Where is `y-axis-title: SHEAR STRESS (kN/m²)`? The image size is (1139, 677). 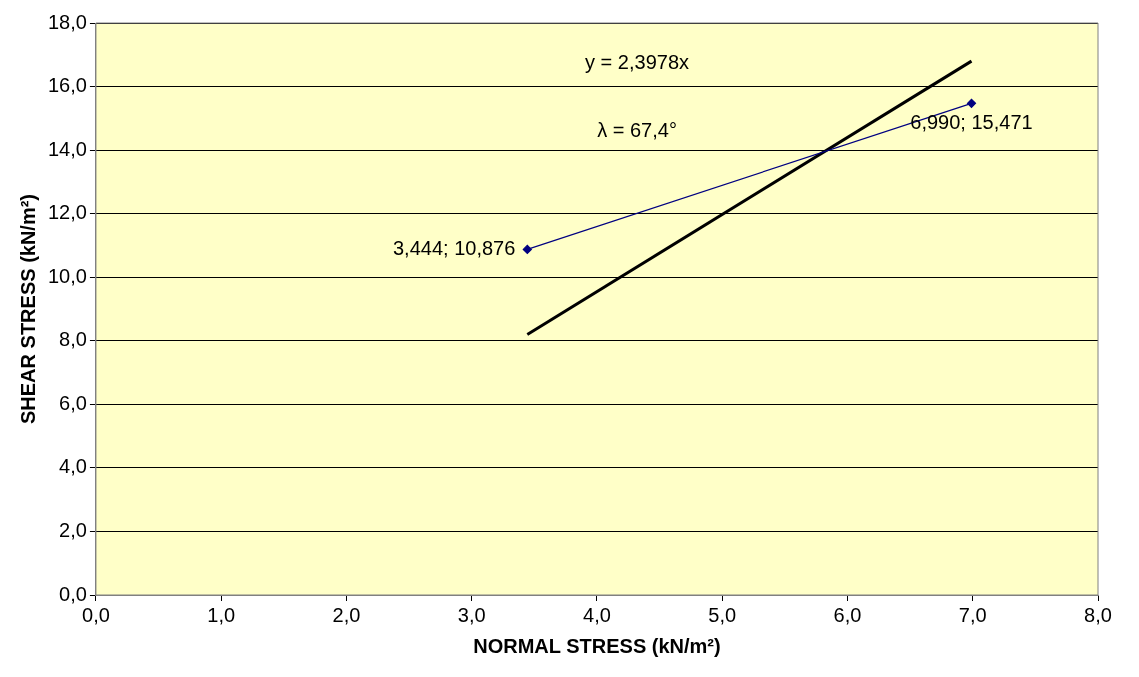
y-axis-title: SHEAR STRESS (kN/m²) is located at coordinates (27, 309).